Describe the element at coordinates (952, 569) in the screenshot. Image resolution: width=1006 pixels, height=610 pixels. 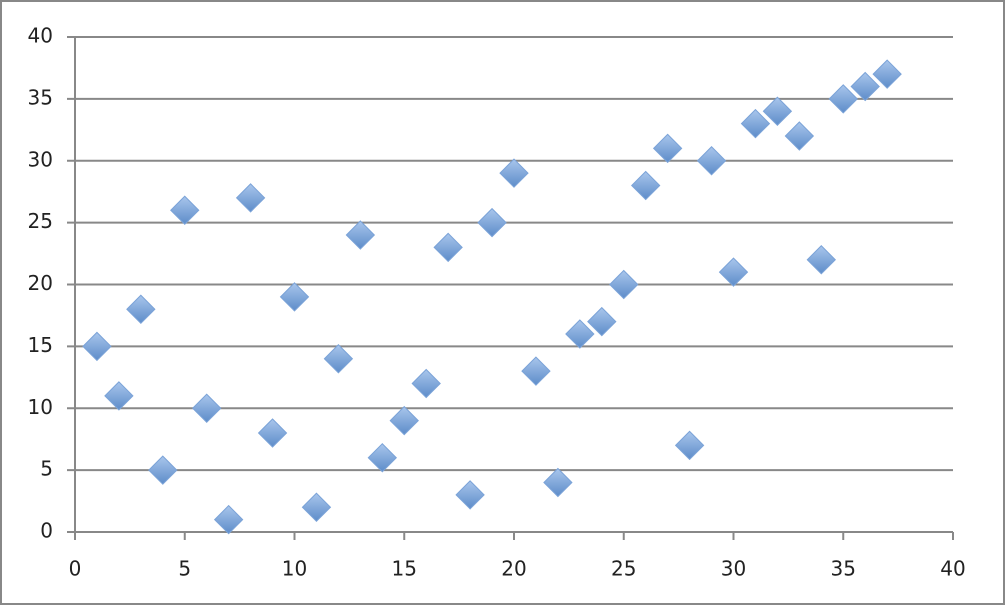
I see `x-tick-label: 40` at that location.